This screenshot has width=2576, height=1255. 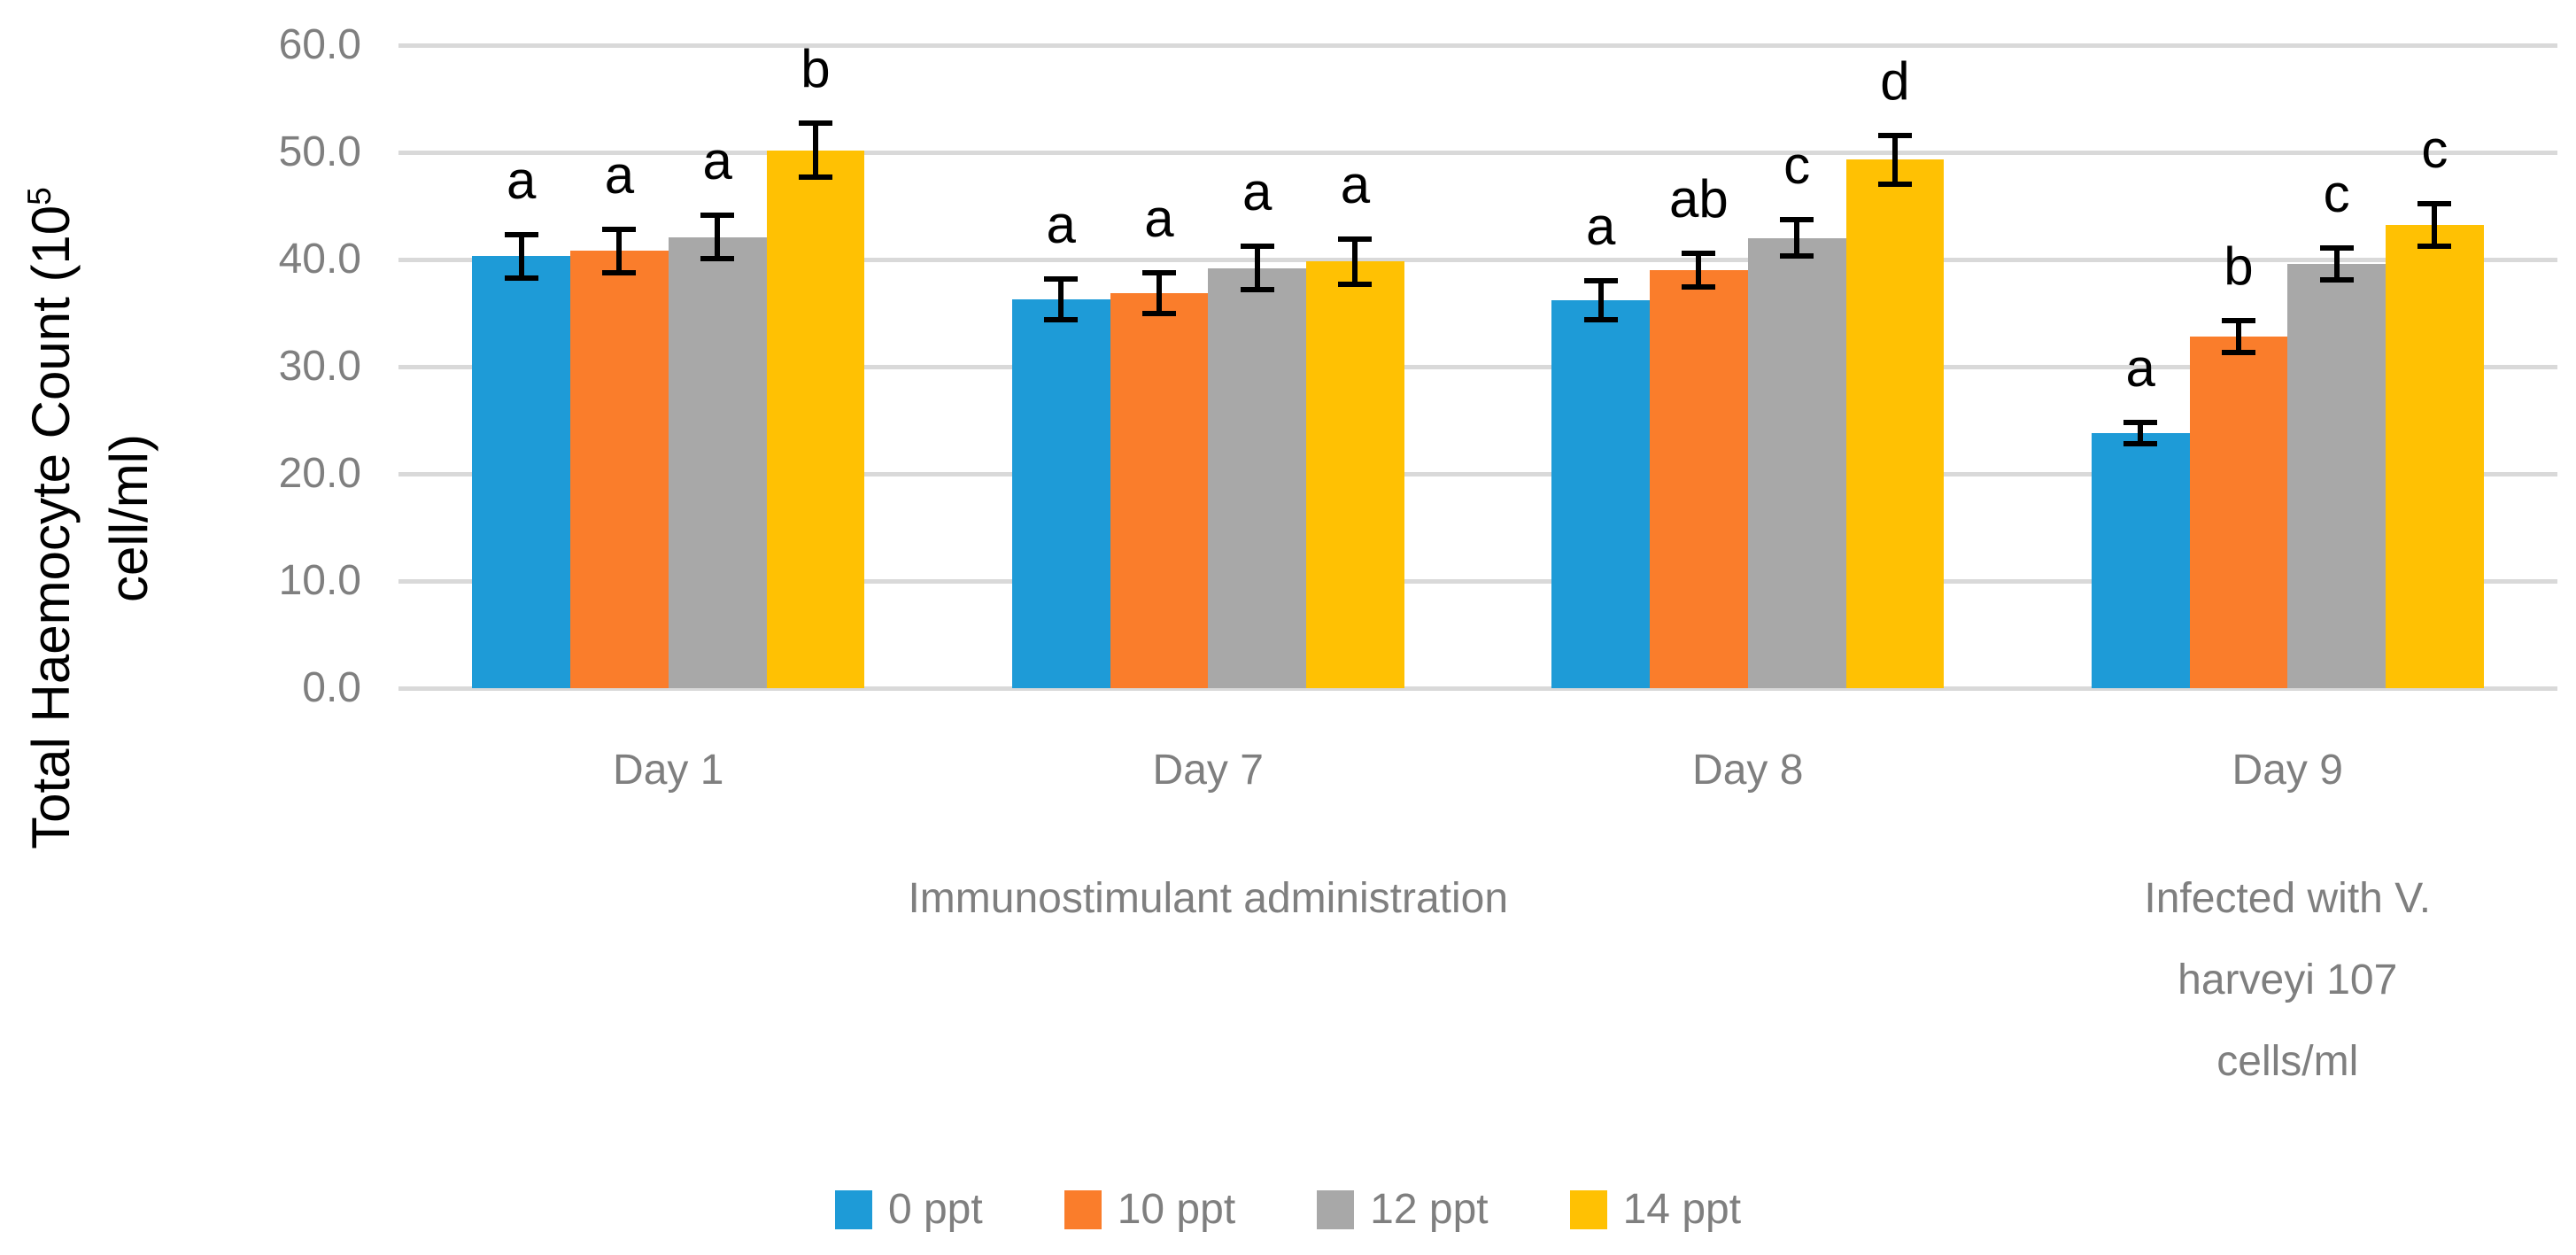 I want to click on legend-label: 10 ppt, so click(x=1176, y=1209).